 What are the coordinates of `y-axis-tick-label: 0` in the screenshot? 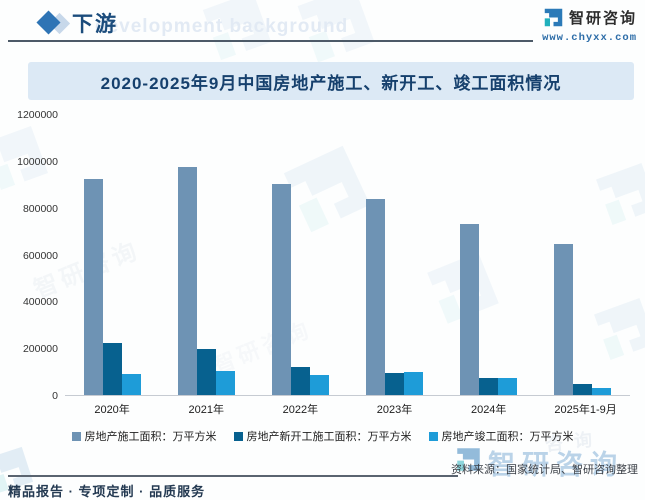 It's located at (55, 396).